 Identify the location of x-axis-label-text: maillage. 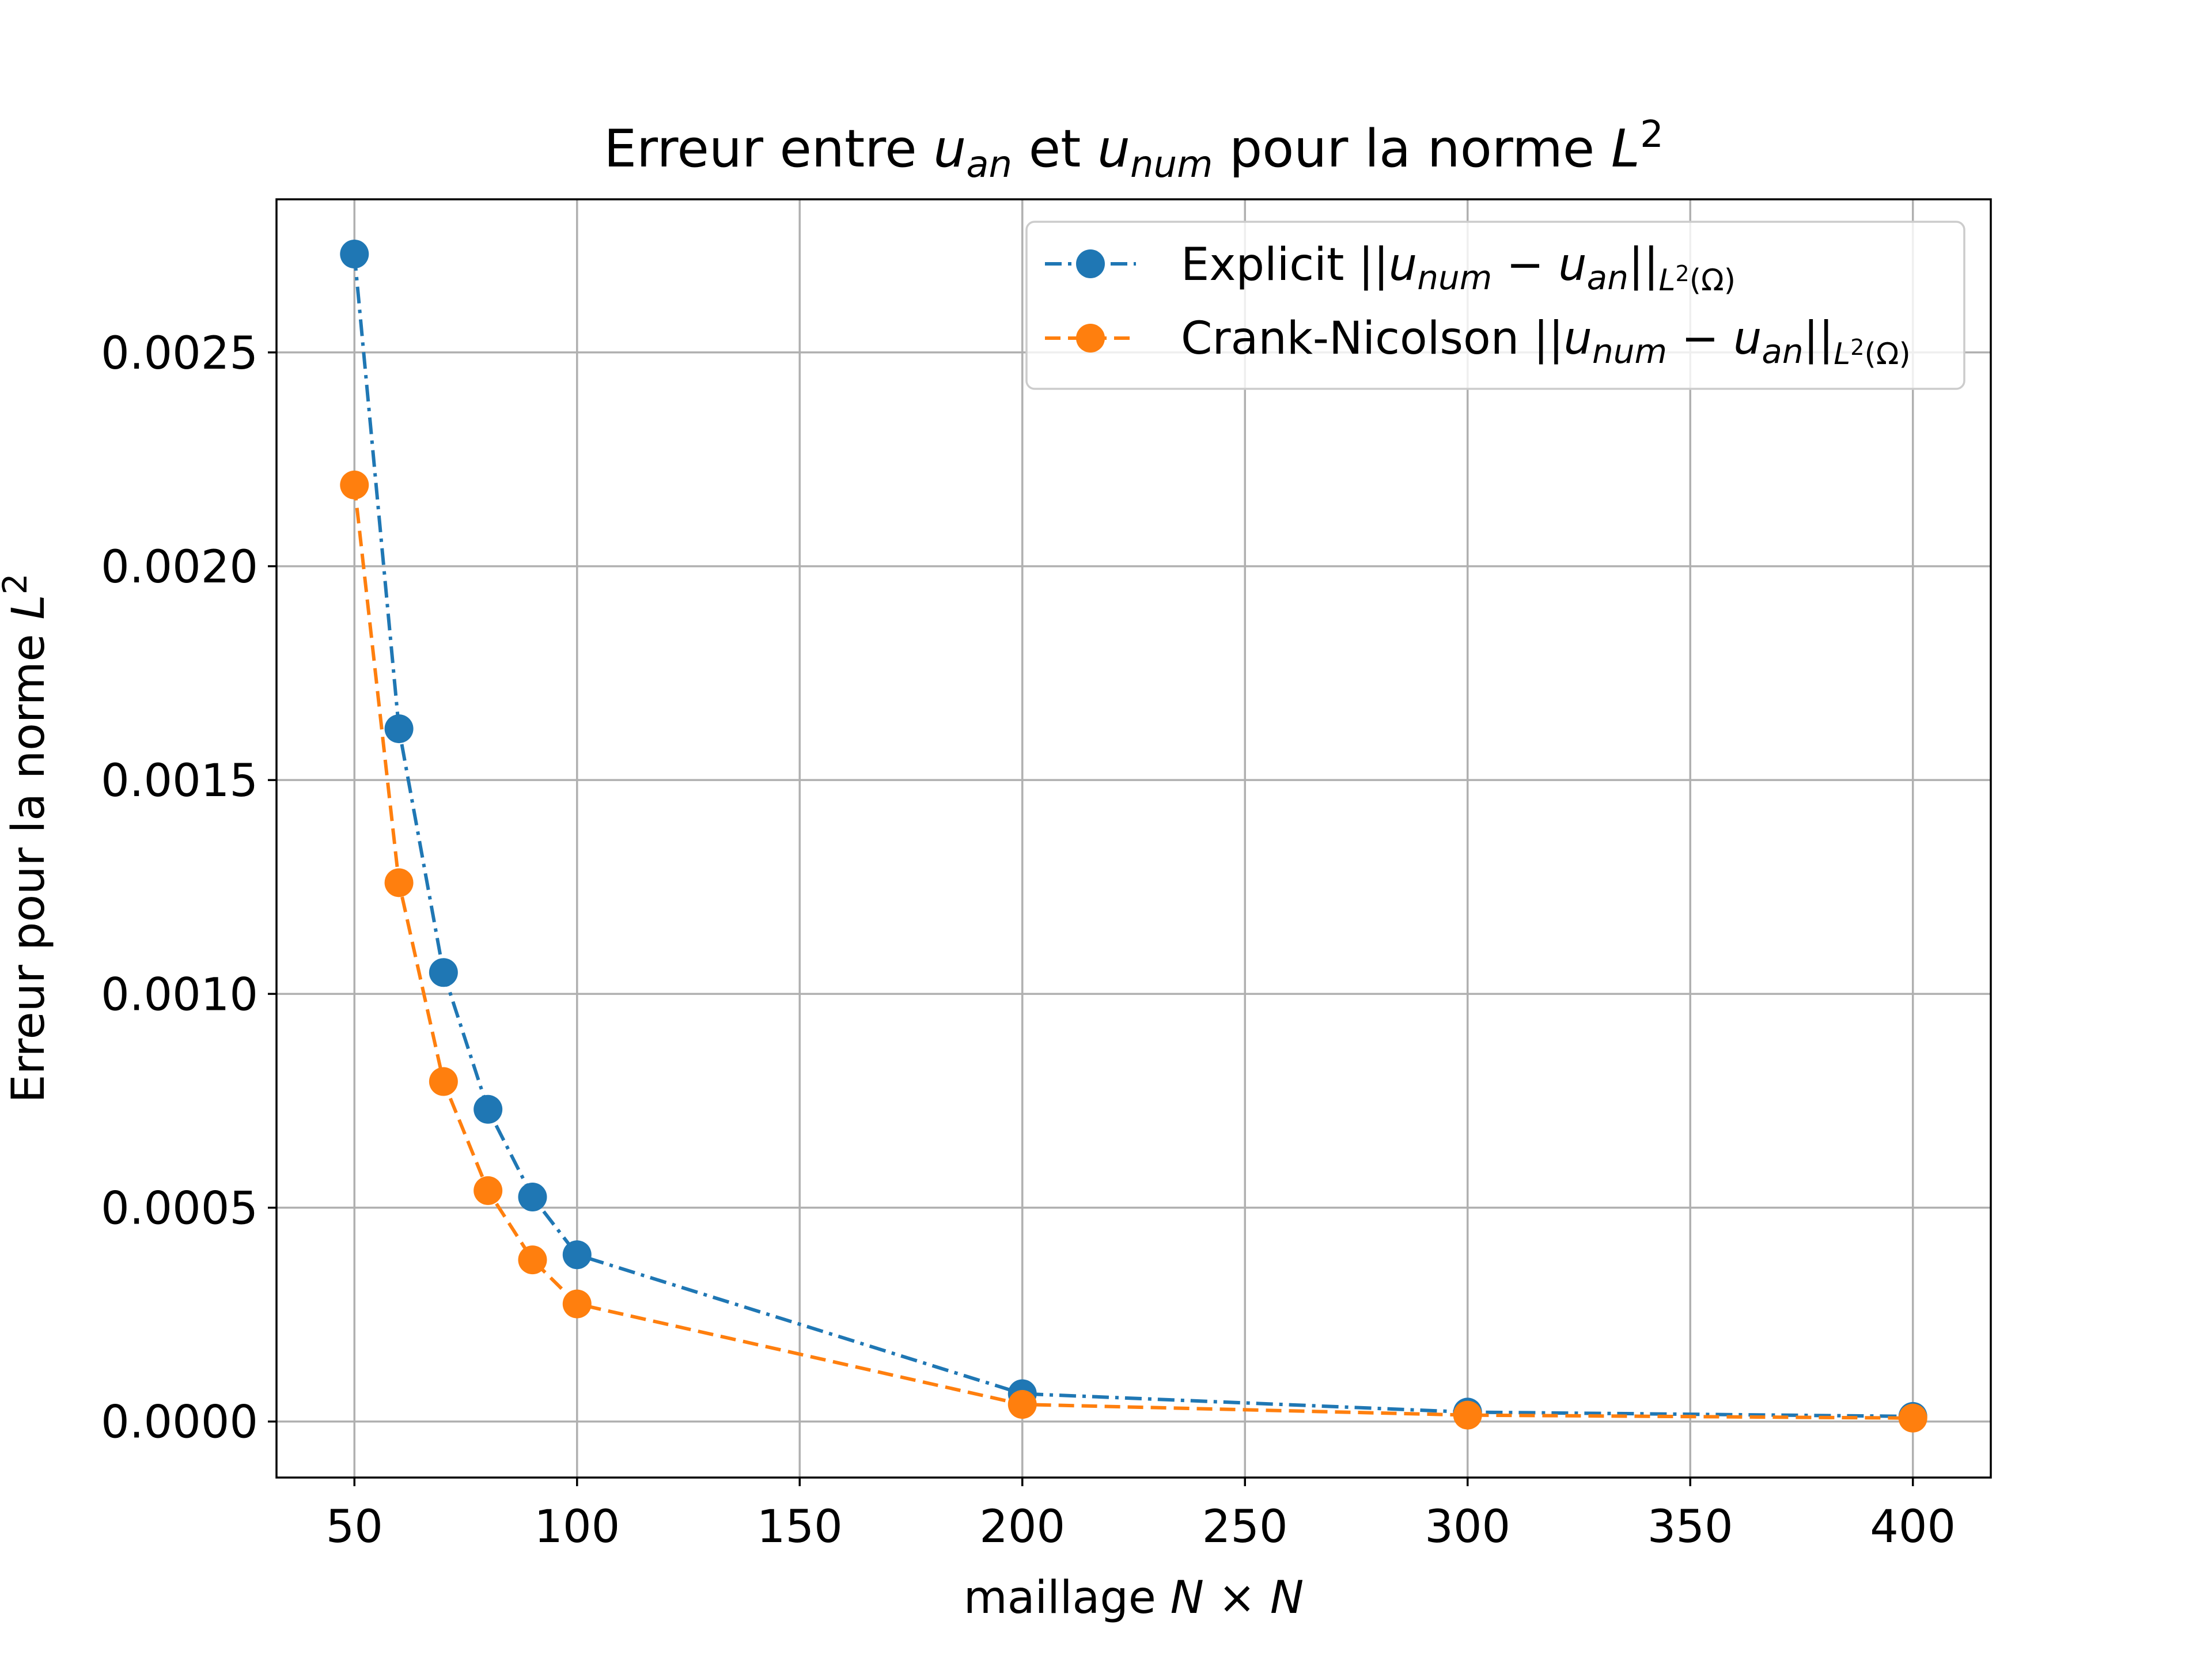
(1067, 1598).